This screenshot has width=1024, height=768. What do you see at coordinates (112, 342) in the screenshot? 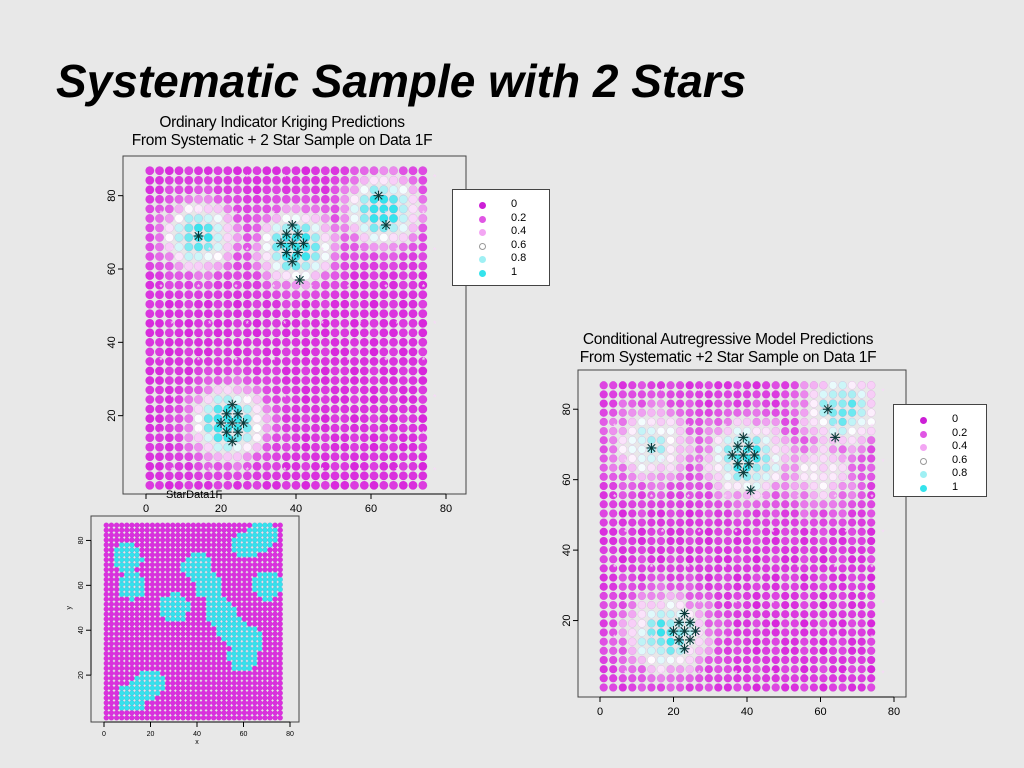
I see `y-tick-label: 40` at bounding box center [112, 342].